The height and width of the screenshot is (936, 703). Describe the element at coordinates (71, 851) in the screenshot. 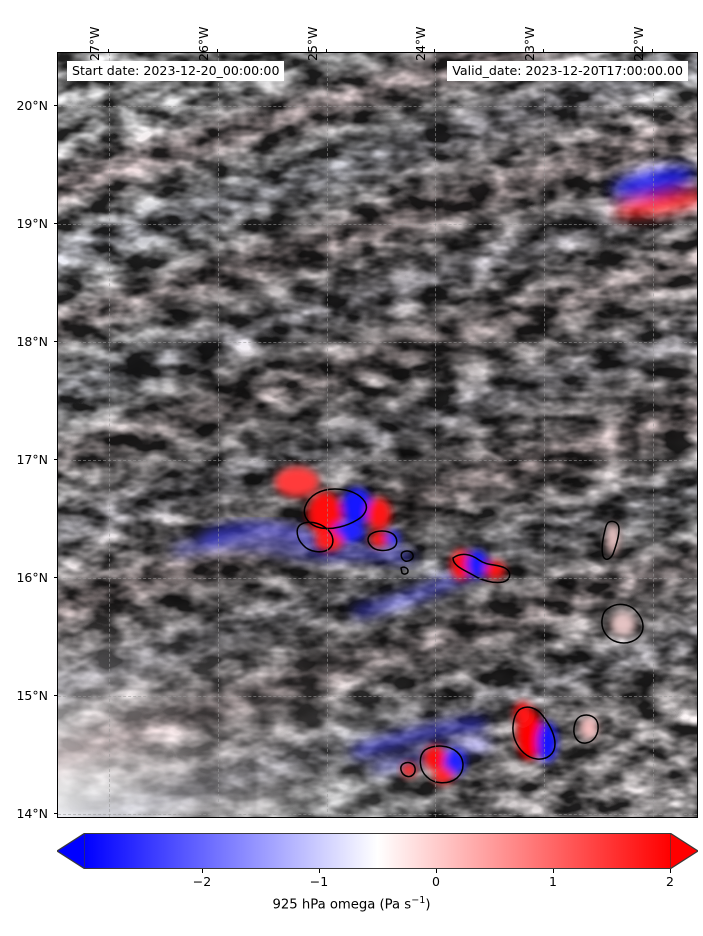

I see `colorbar-extend-min` at that location.